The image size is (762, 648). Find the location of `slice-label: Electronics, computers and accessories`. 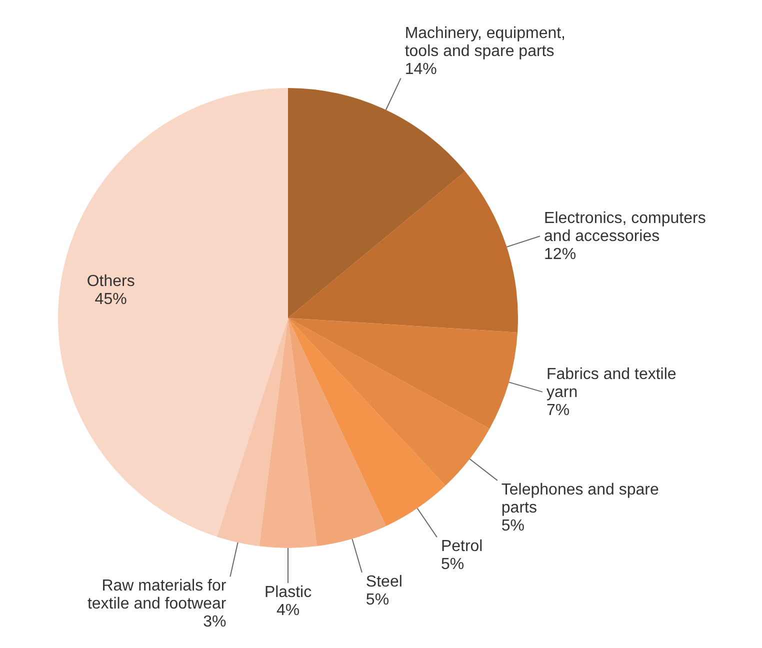

slice-label: Electronics, computers and accessories is located at coordinates (625, 228).